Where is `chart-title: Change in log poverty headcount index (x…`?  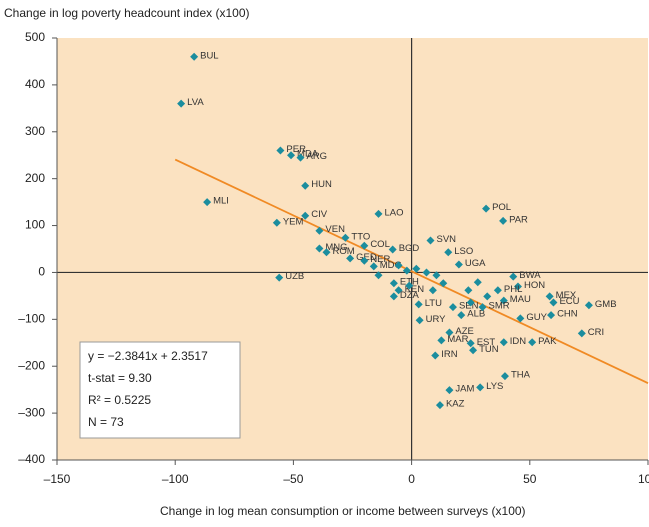
chart-title: Change in log poverty headcount index (x… is located at coordinates (127, 13).